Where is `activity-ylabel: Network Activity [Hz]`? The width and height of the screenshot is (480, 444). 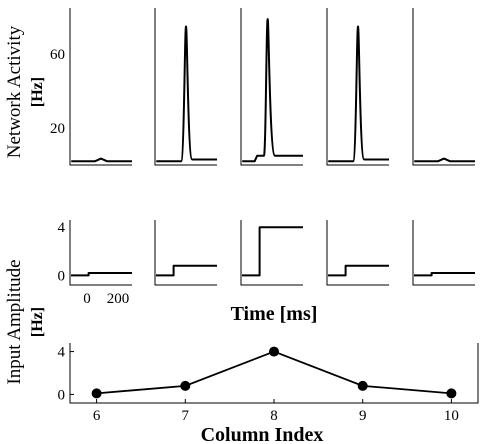 activity-ylabel: Network Activity [Hz] is located at coordinates (25, 91).